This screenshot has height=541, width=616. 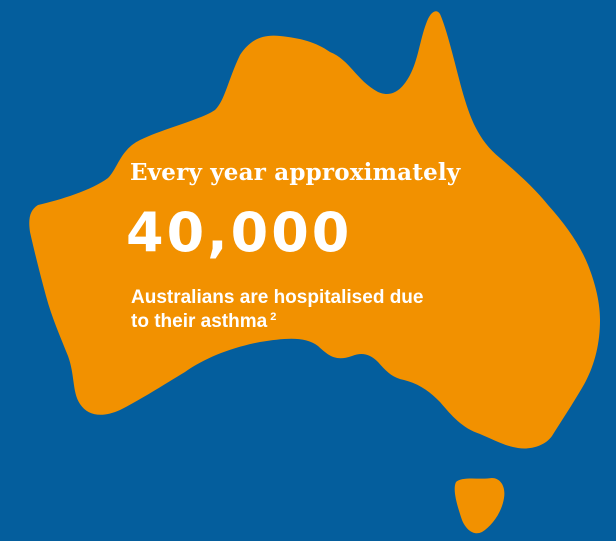 What do you see at coordinates (277, 297) in the screenshot?
I see `description-line-1: Australians are hospitalised due` at bounding box center [277, 297].